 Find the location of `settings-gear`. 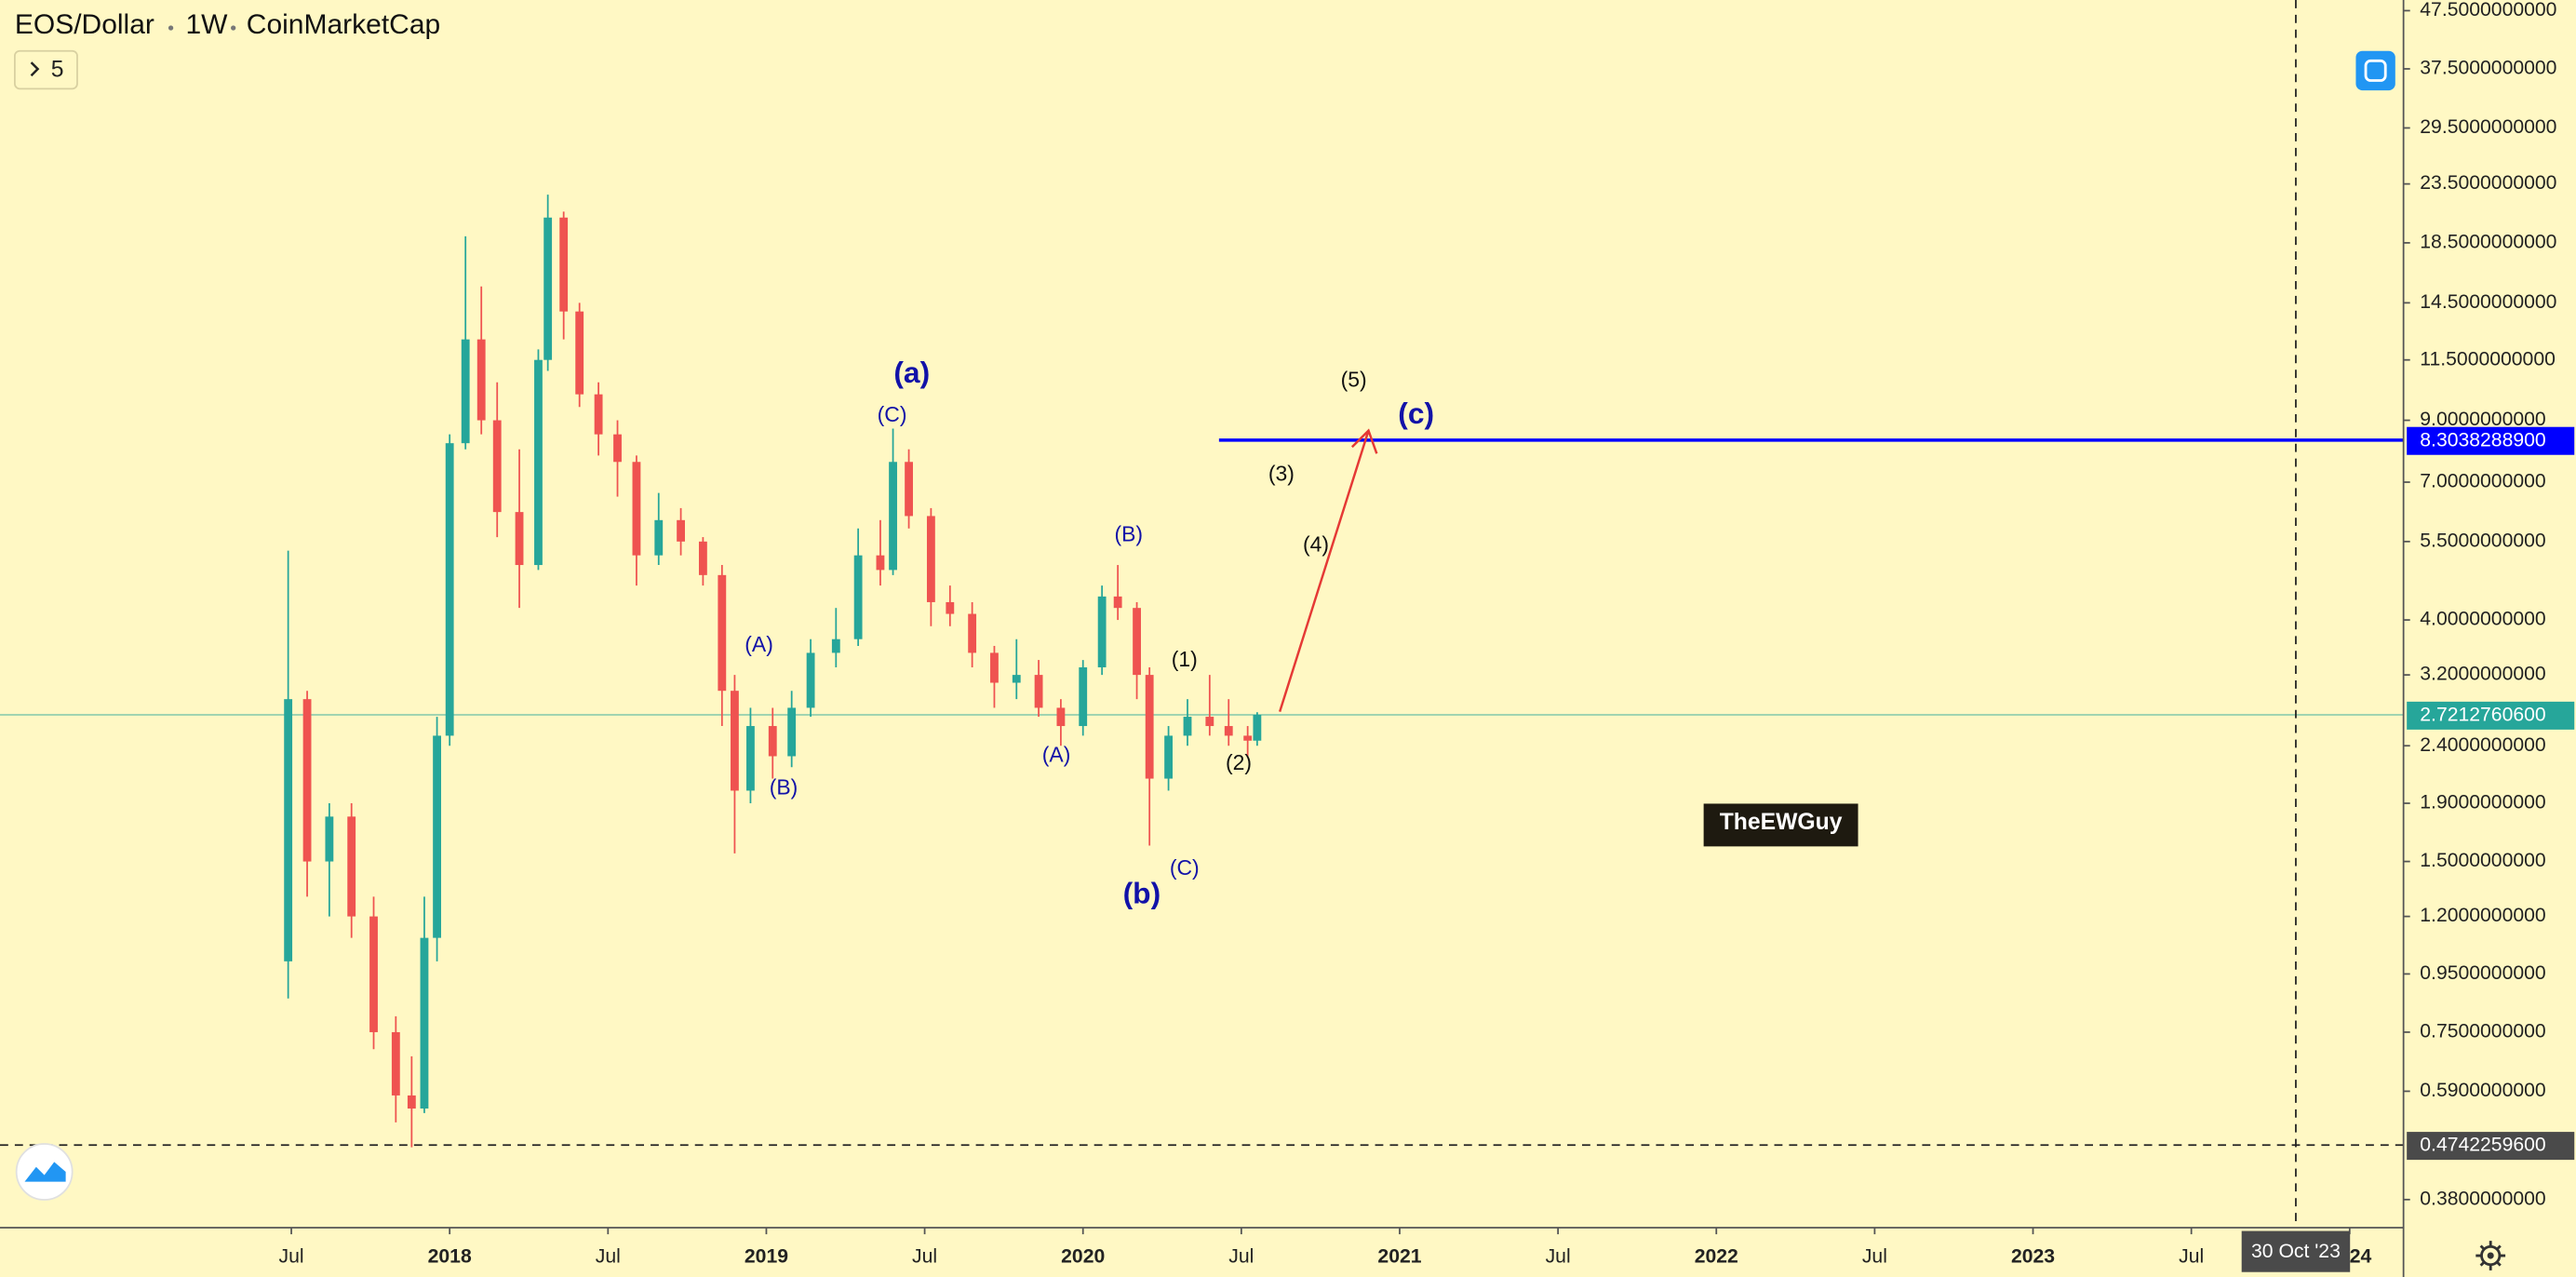

settings-gear is located at coordinates (2490, 1255).